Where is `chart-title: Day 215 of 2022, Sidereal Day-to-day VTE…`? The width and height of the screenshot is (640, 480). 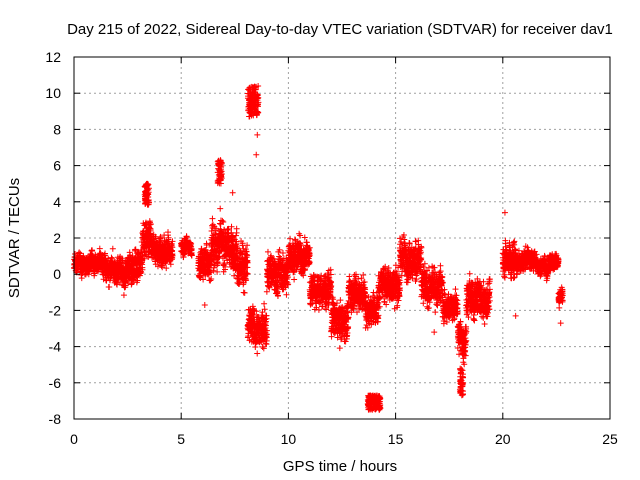
chart-title: Day 215 of 2022, Sidereal Day-to-day VTE… is located at coordinates (340, 29).